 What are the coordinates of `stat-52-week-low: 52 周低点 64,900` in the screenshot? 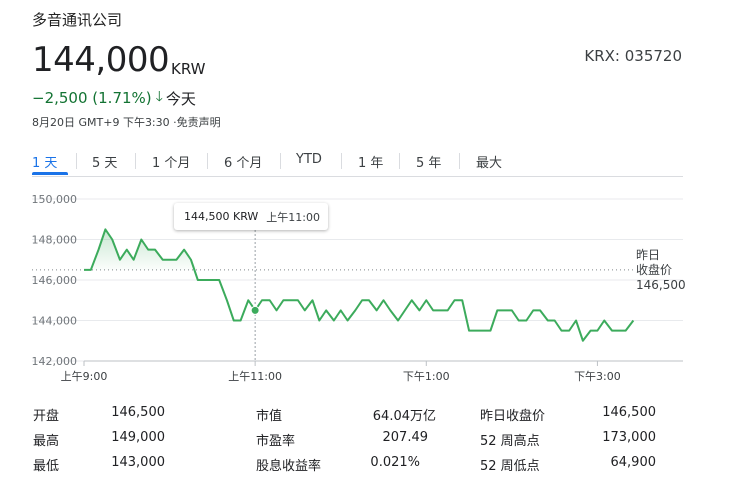 It's located at (568, 465).